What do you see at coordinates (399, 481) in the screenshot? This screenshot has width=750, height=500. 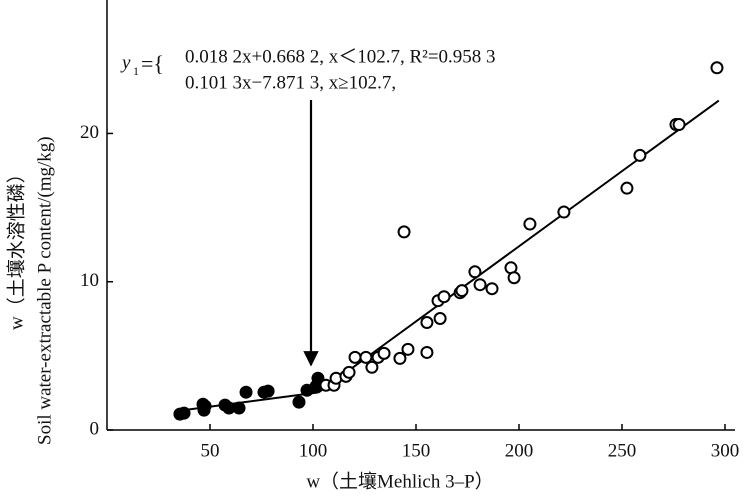 I see `x-axis-label: w（土壤Mehlich 3–P）` at bounding box center [399, 481].